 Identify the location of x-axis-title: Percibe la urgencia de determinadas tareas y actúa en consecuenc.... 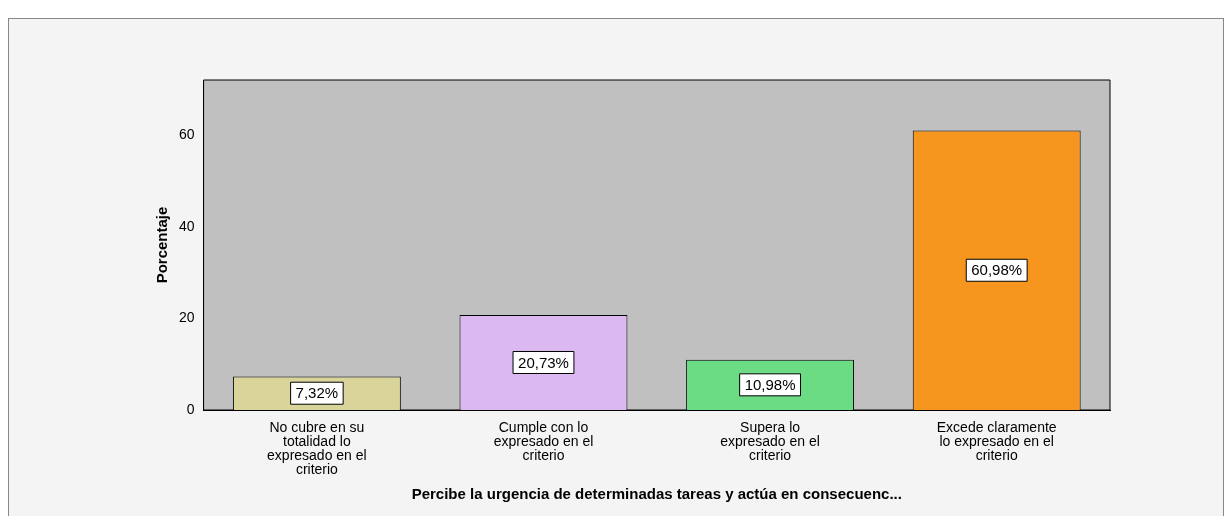
(656, 494).